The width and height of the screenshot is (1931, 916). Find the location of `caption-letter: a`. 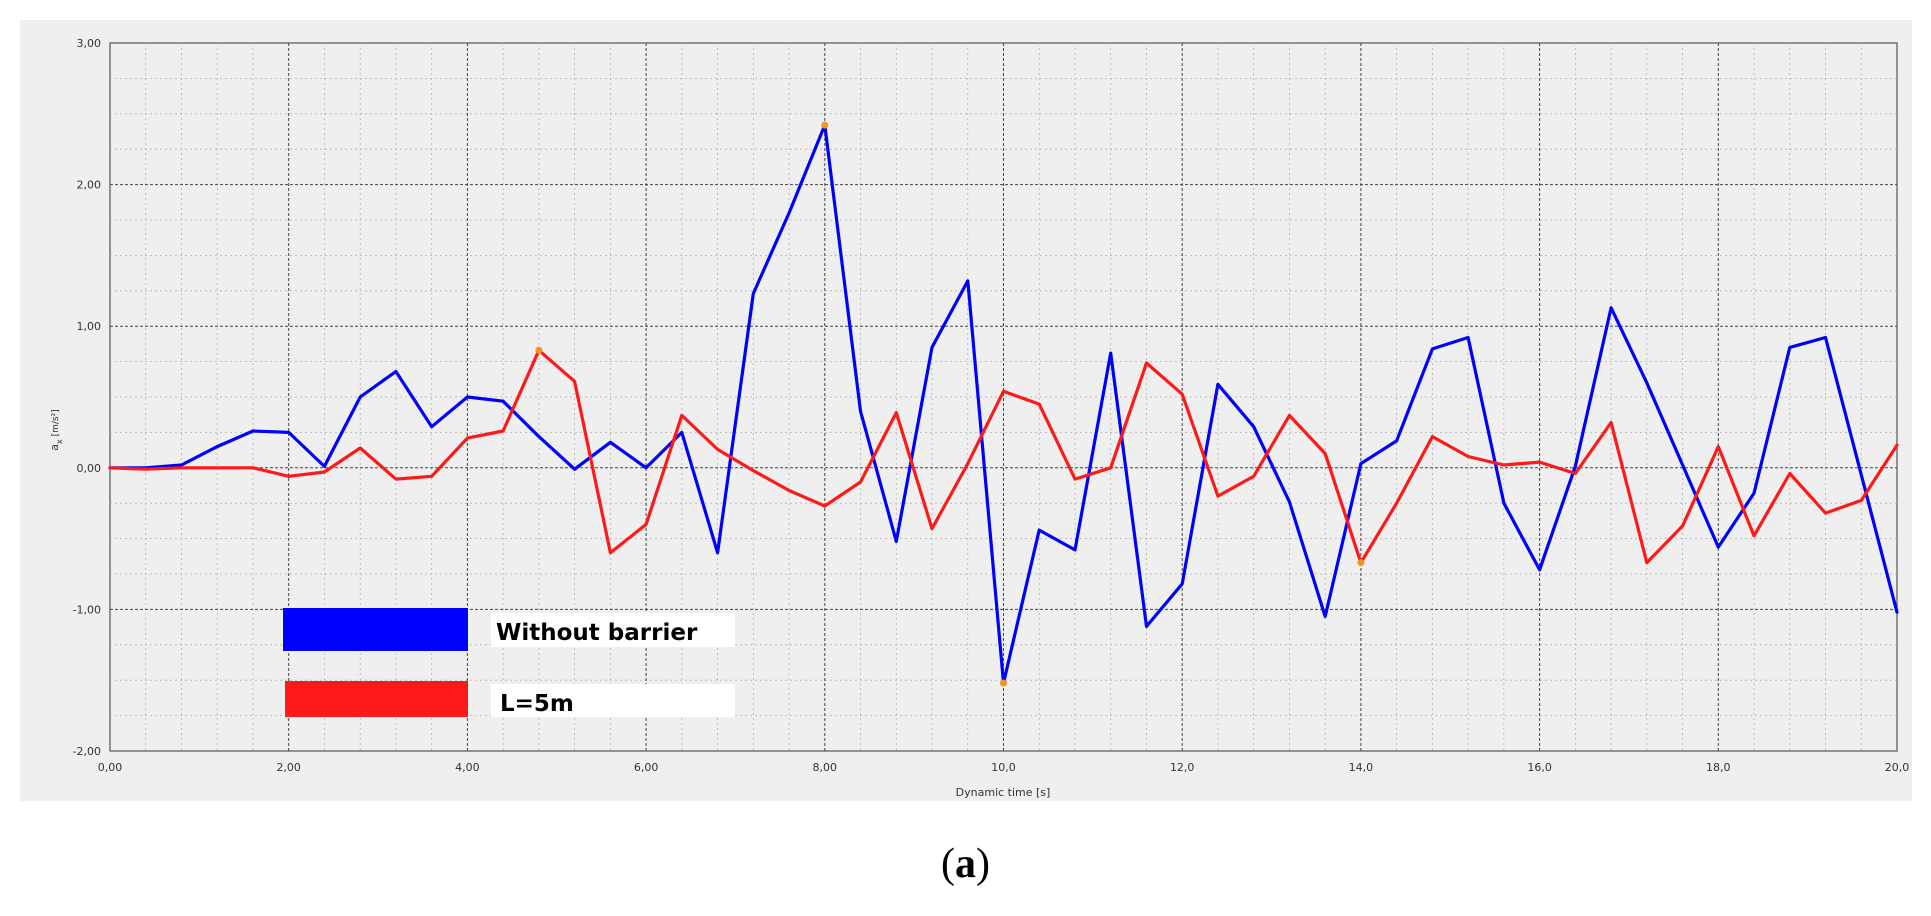

caption-letter: a is located at coordinates (965, 864).